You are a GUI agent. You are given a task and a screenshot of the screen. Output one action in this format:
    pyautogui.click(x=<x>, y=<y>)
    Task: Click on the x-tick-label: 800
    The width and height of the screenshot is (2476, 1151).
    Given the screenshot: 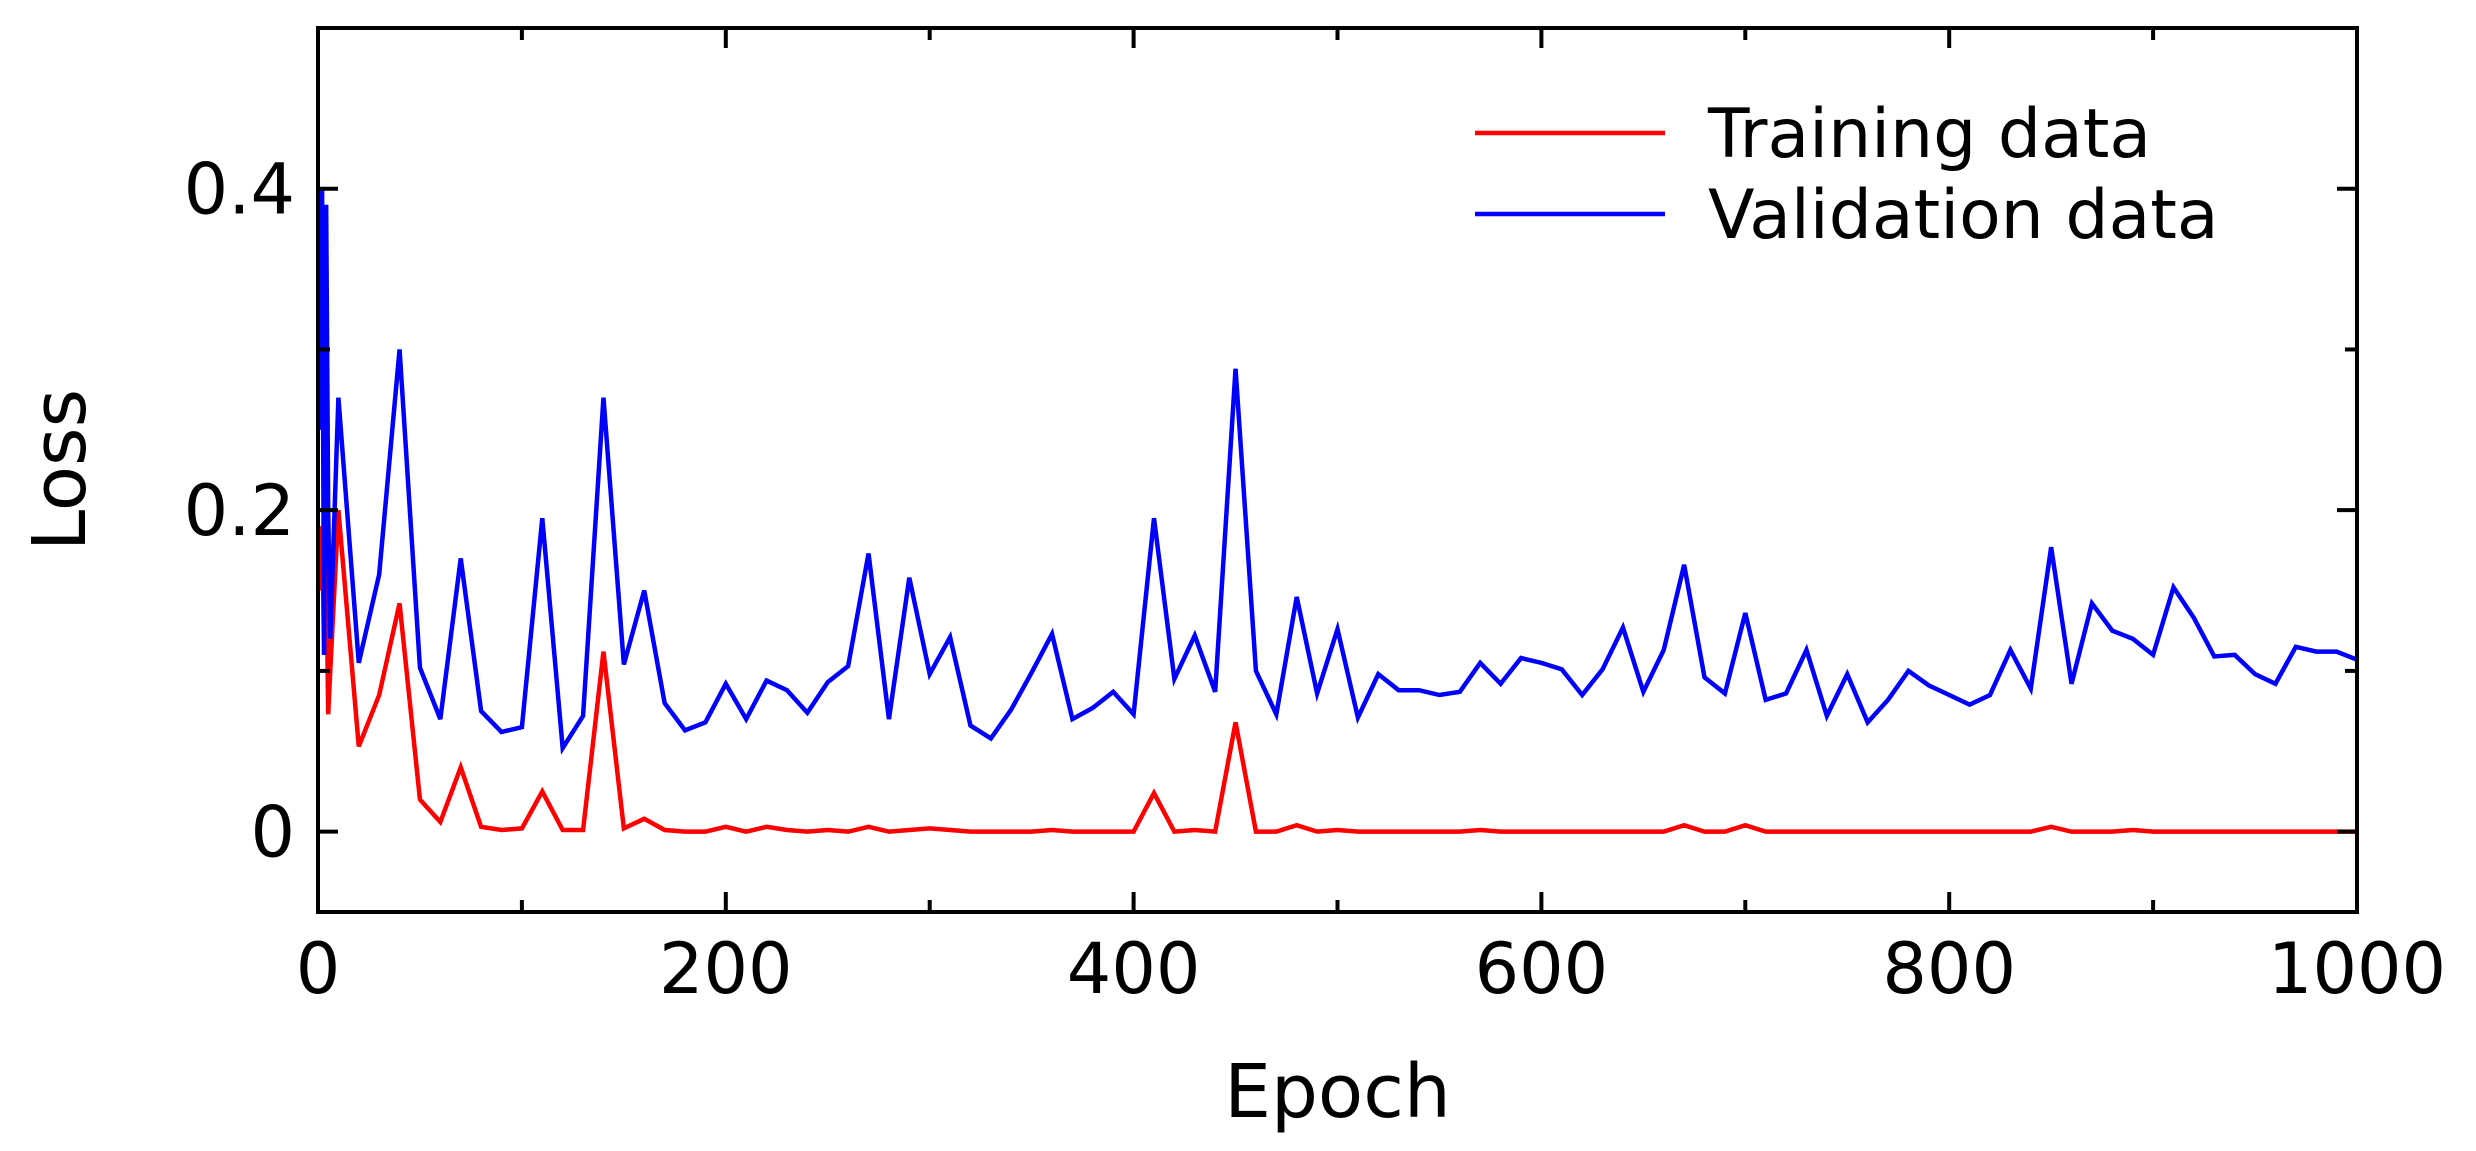 What is the action you would take?
    pyautogui.click(x=1949, y=969)
    